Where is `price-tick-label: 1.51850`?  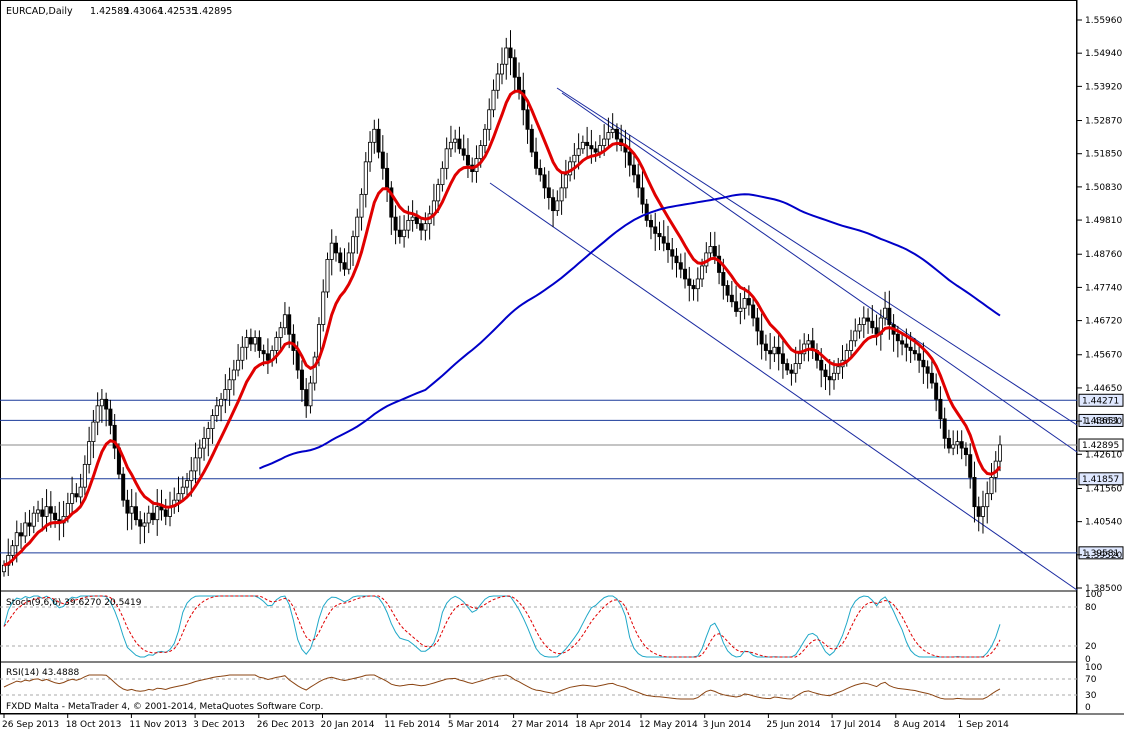
price-tick-label: 1.51850 is located at coordinates (1103, 155).